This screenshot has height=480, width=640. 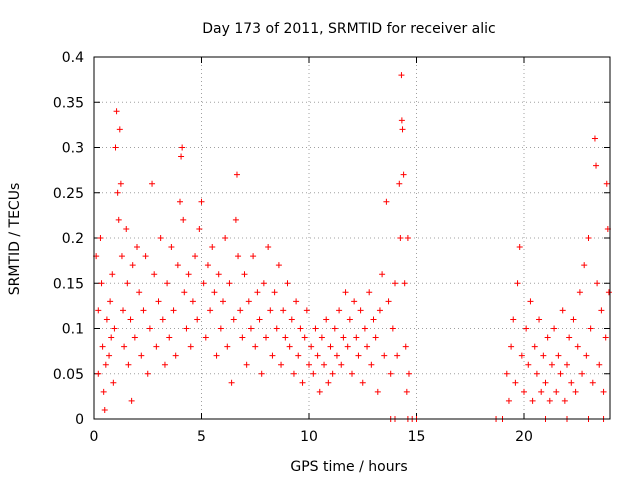 What do you see at coordinates (15, 239) in the screenshot?
I see `y-axis-label: SRMTID / TECUs` at bounding box center [15, 239].